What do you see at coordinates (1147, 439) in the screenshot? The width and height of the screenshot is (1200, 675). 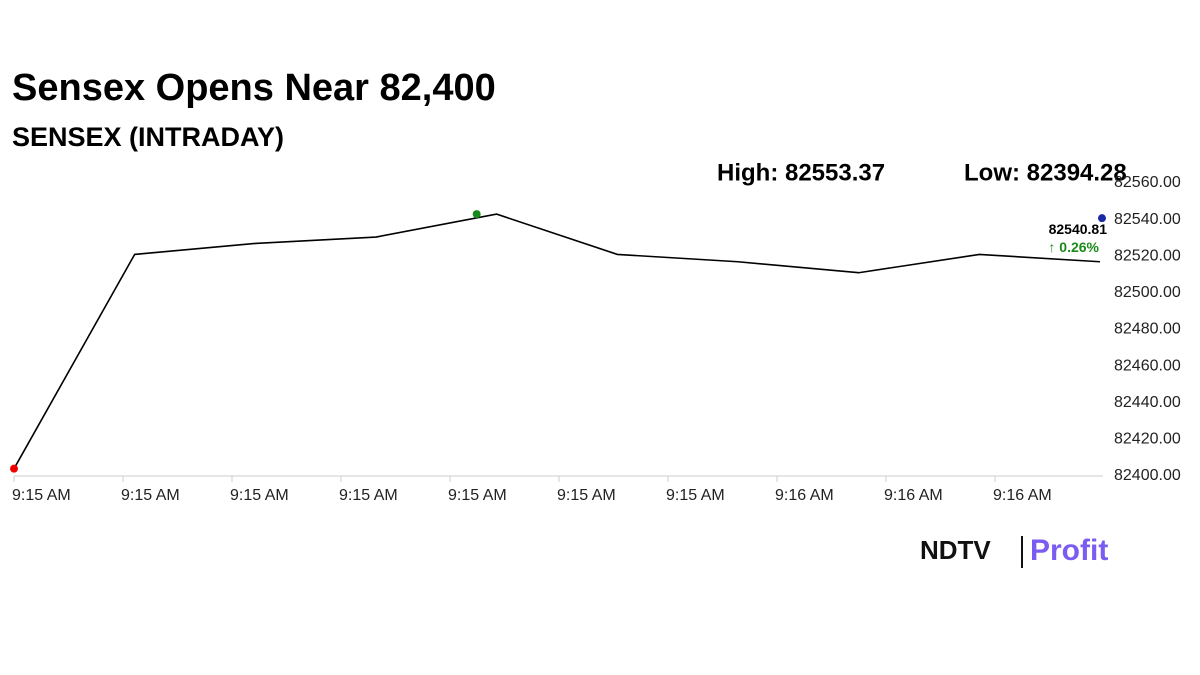 I see `y-tick-label: 82420.00` at bounding box center [1147, 439].